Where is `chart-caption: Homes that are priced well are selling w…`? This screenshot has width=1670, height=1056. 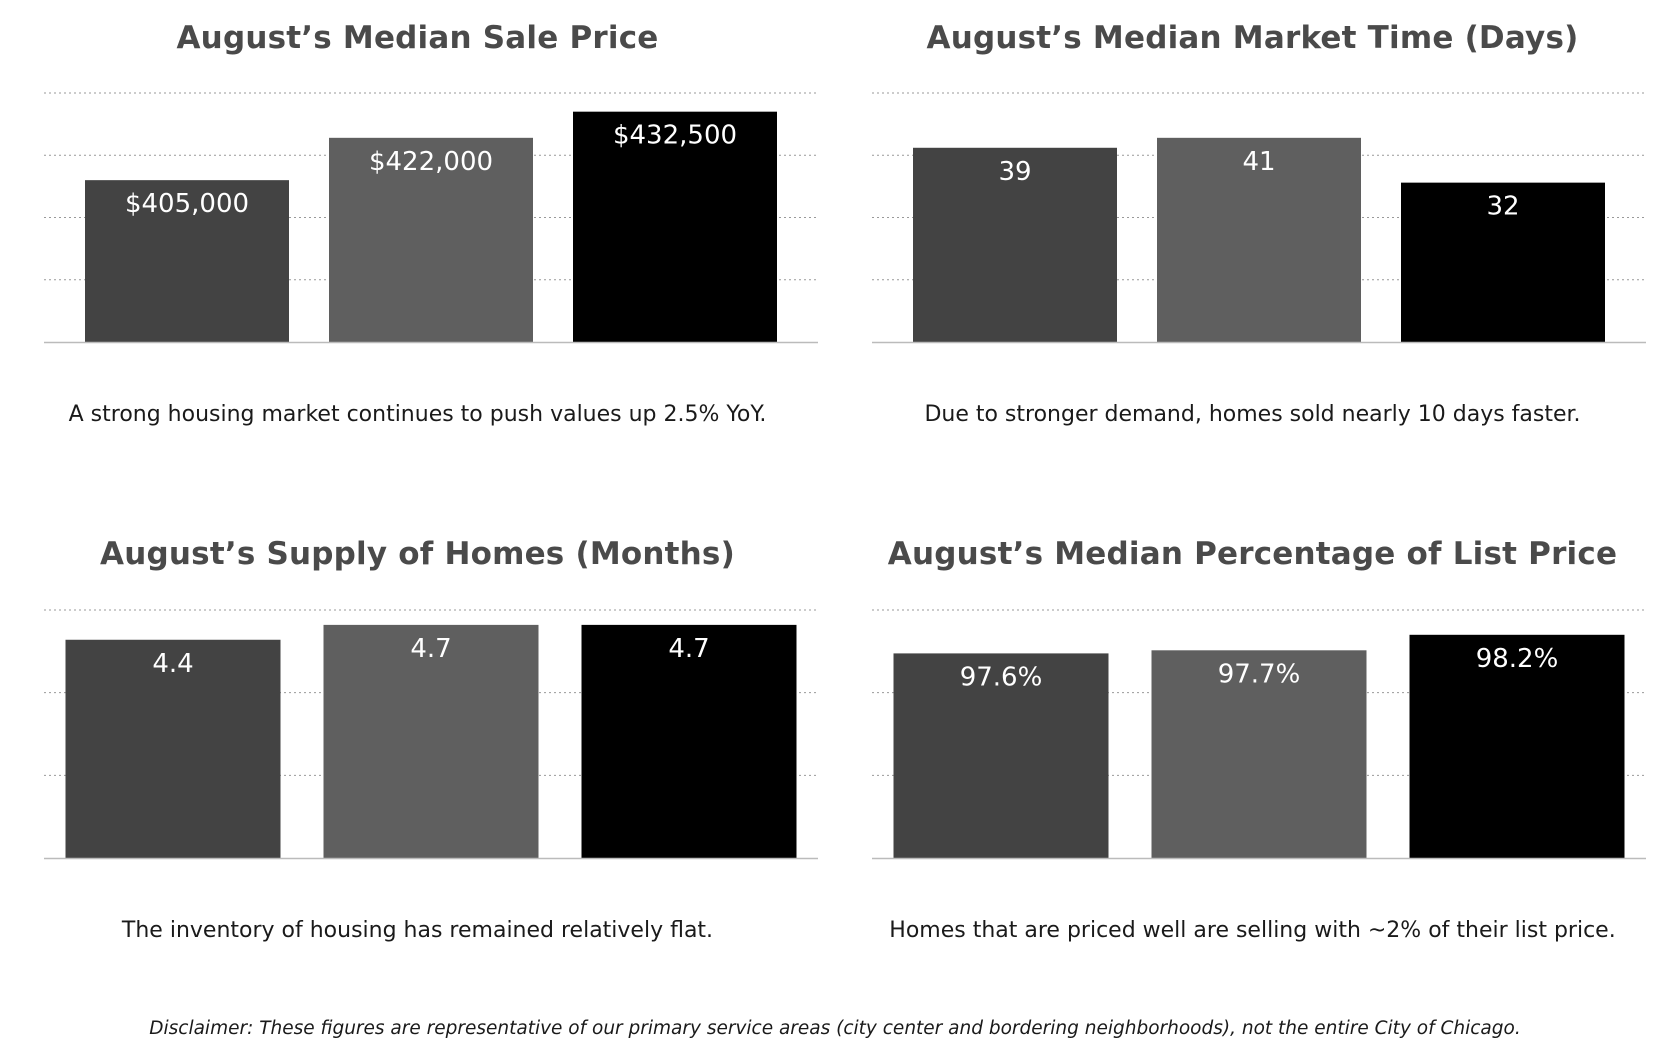 chart-caption: Homes that are priced well are selling w… is located at coordinates (1252, 930).